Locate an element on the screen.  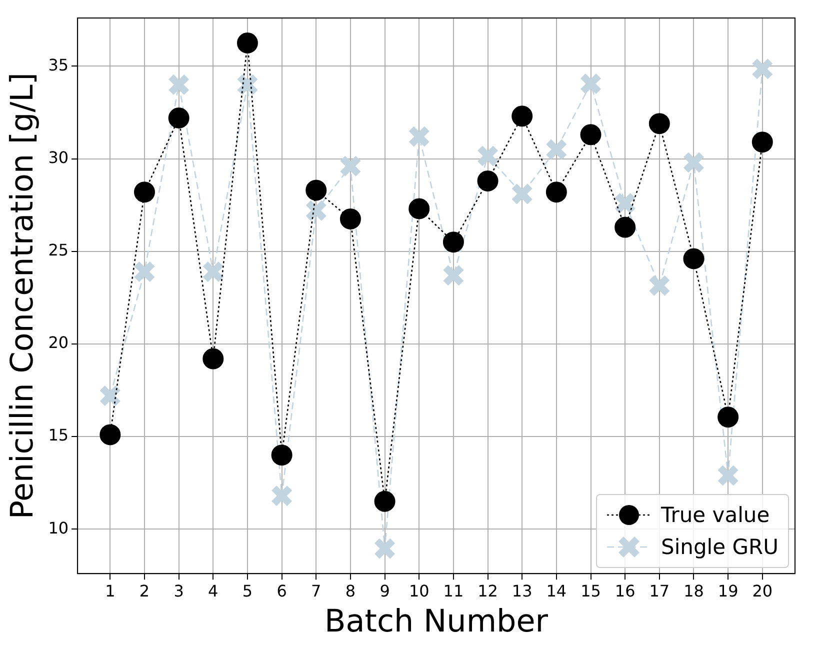
x-tick-label: 9 is located at coordinates (385, 590).